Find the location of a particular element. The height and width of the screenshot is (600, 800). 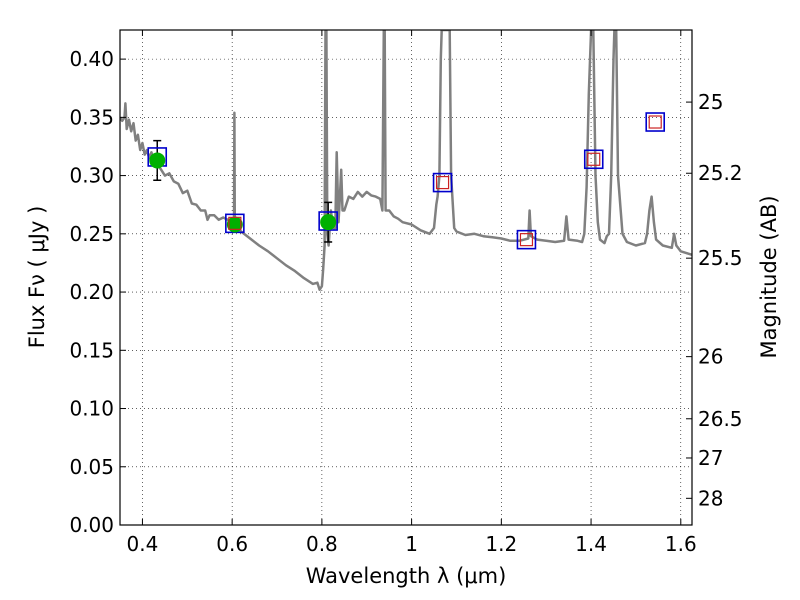

mag-tick-label: 25.2 is located at coordinates (720, 173).